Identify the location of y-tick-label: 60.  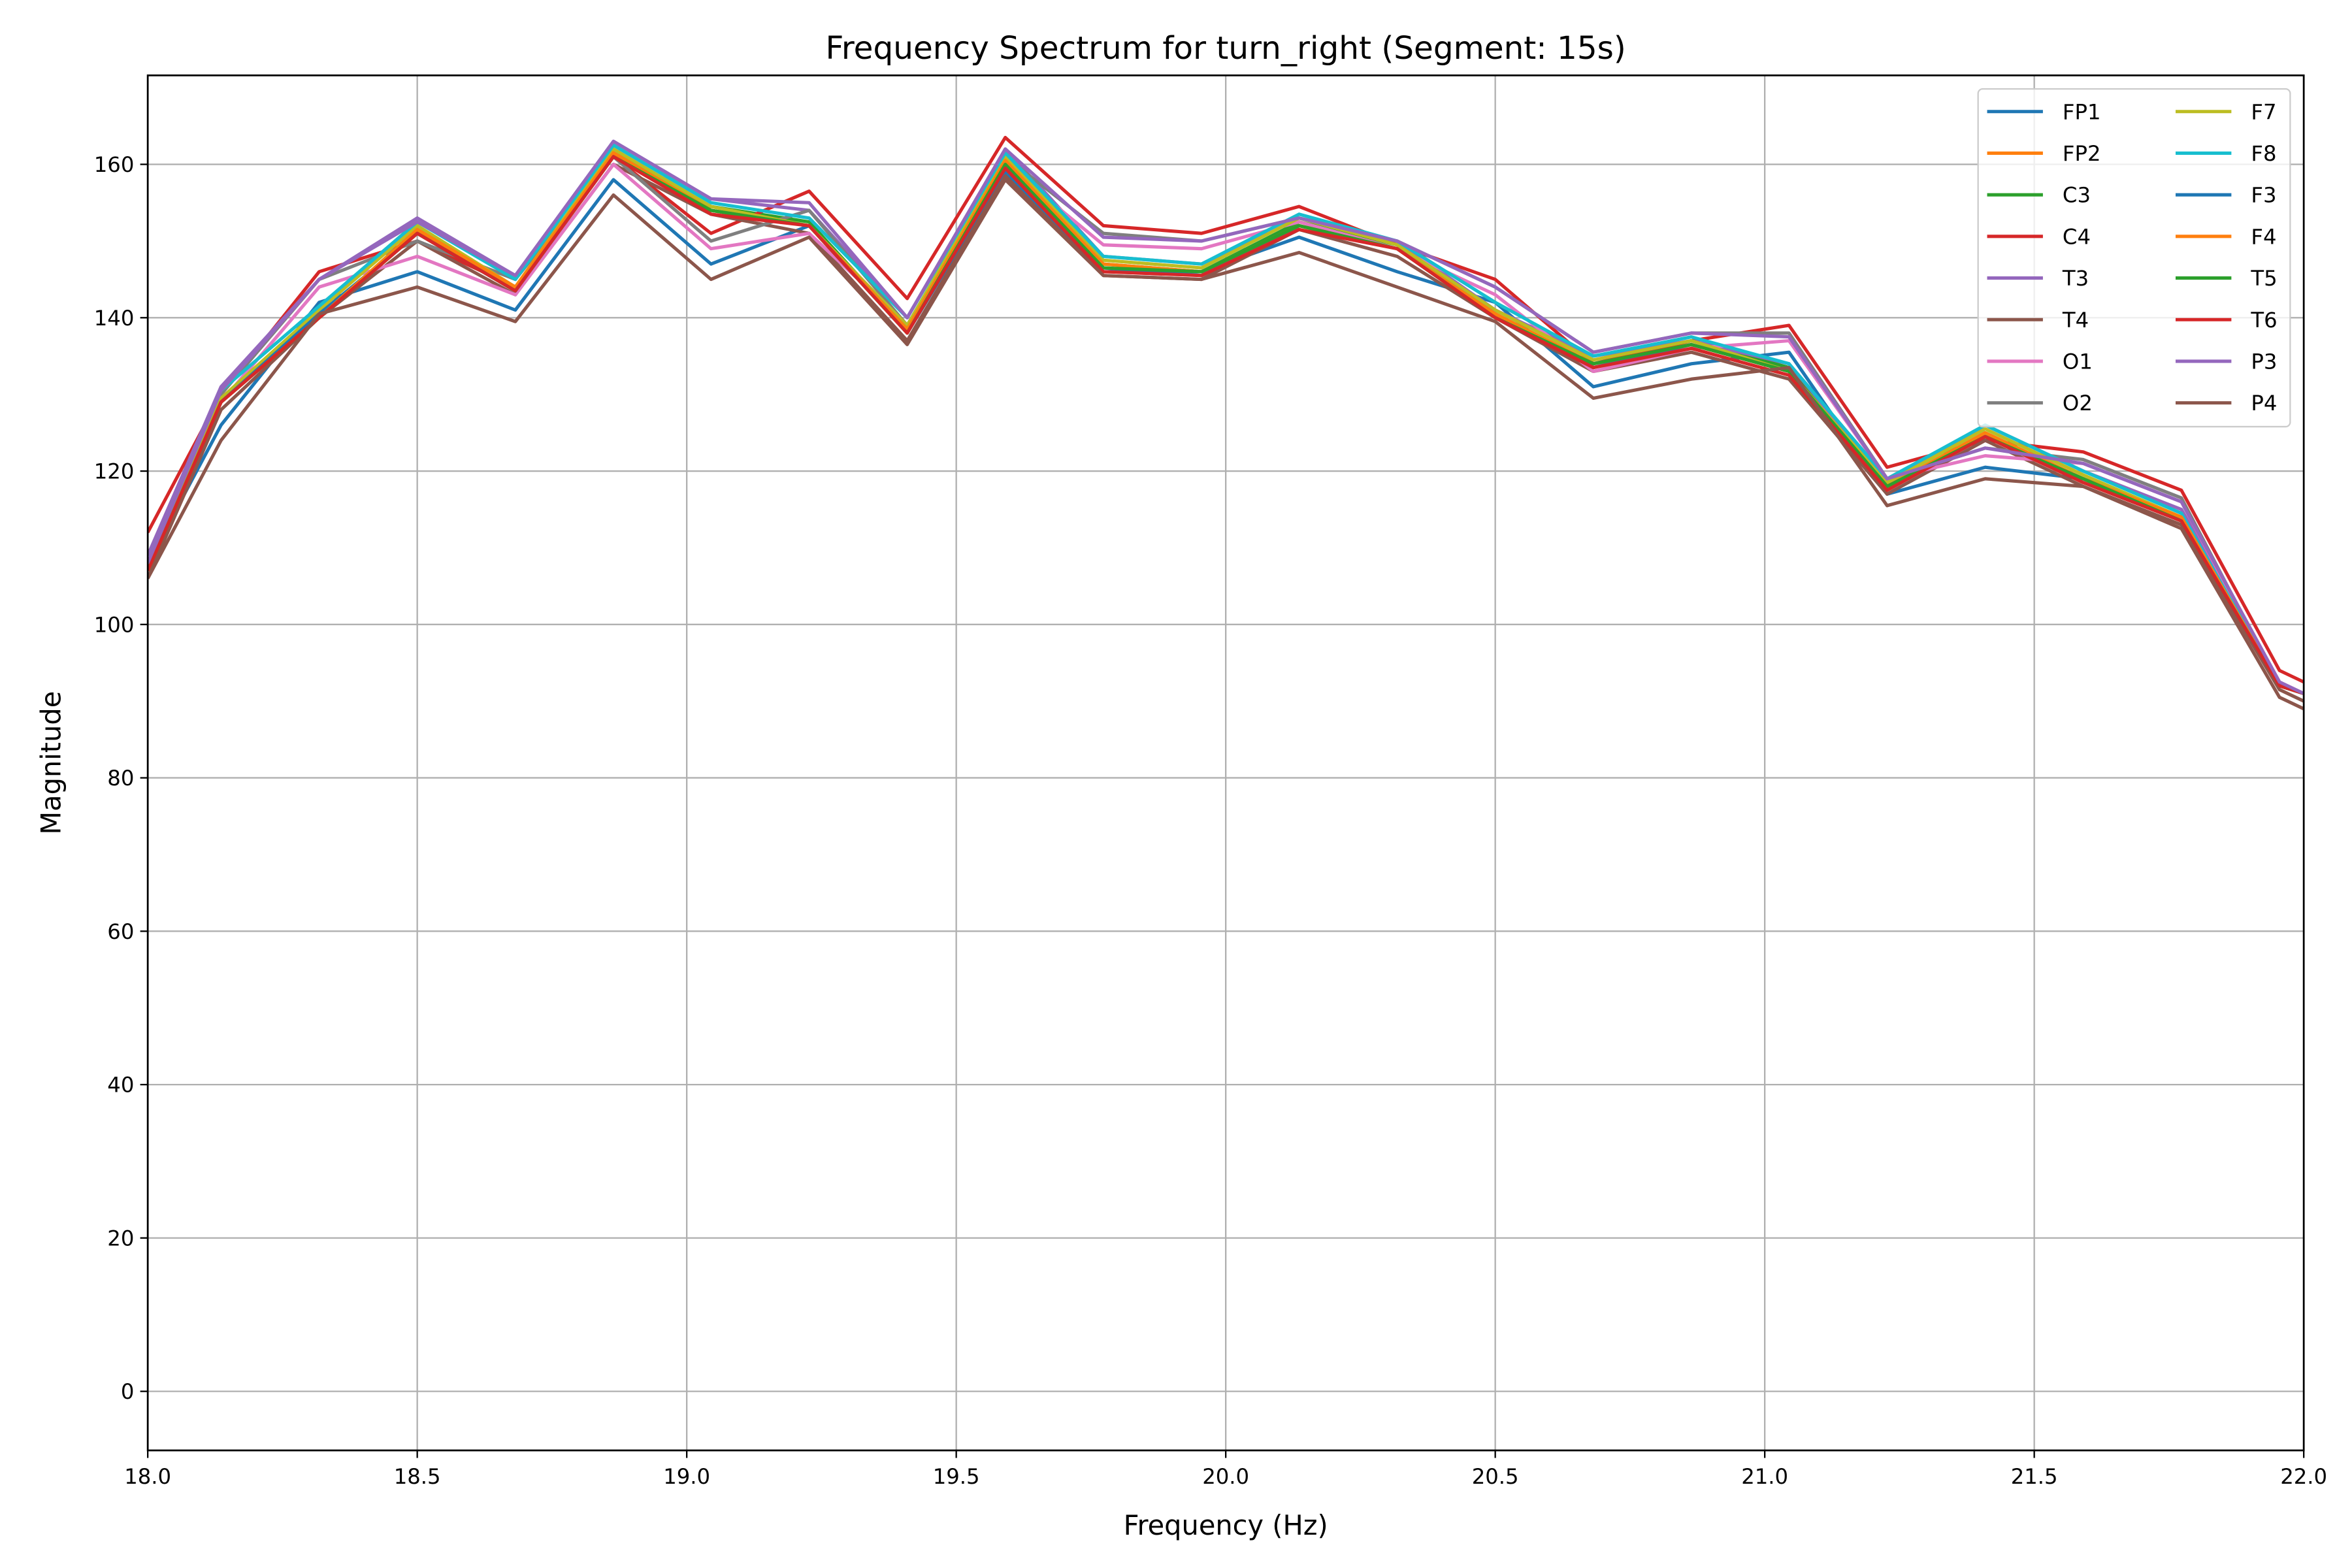
(120, 931).